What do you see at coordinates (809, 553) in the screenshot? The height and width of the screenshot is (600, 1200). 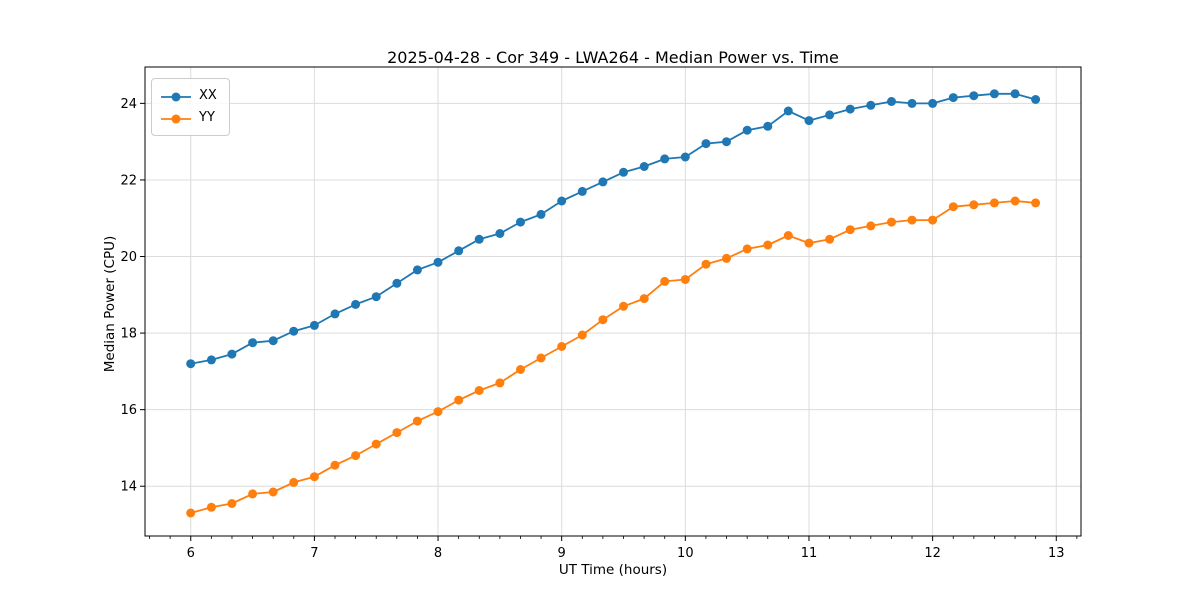 I see `x-tick-label: 11` at bounding box center [809, 553].